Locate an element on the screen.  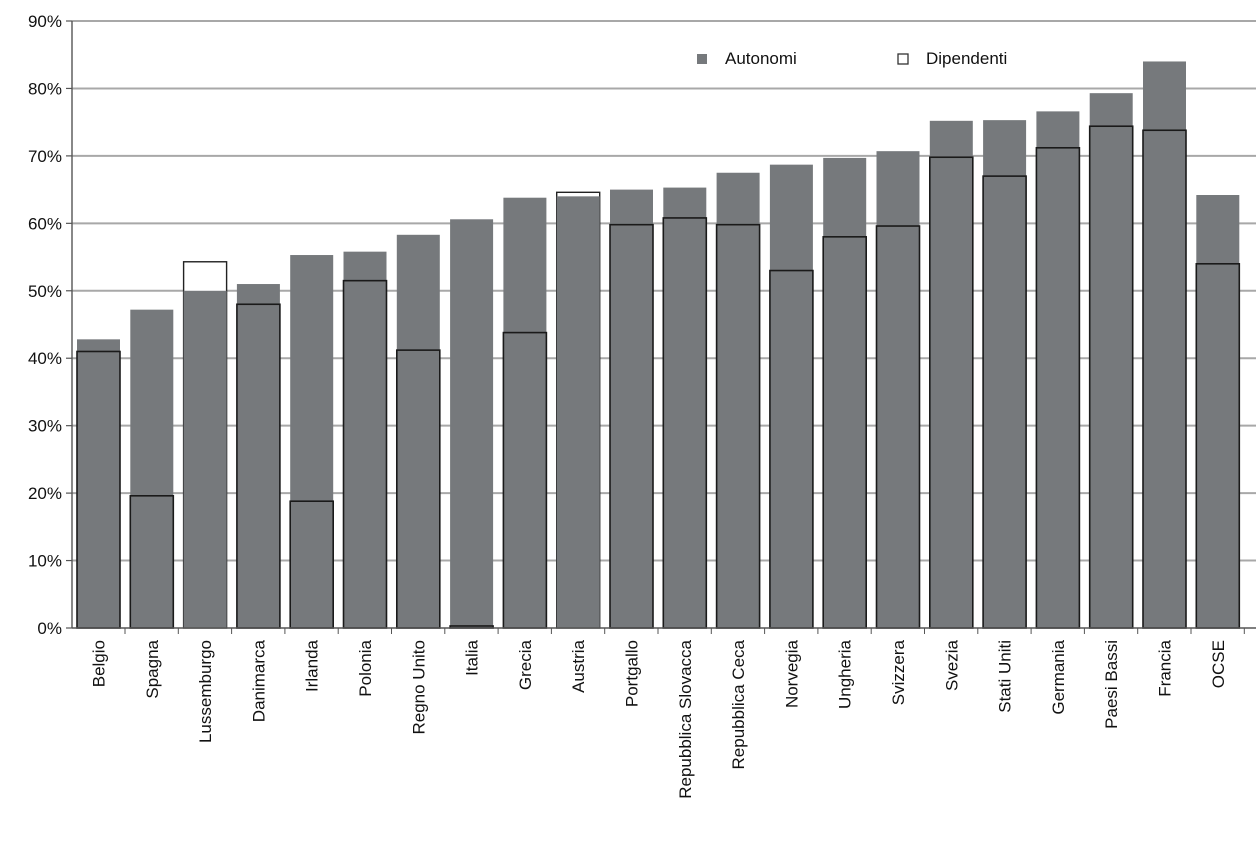
y-tick-label: 10% is located at coordinates (45, 561).